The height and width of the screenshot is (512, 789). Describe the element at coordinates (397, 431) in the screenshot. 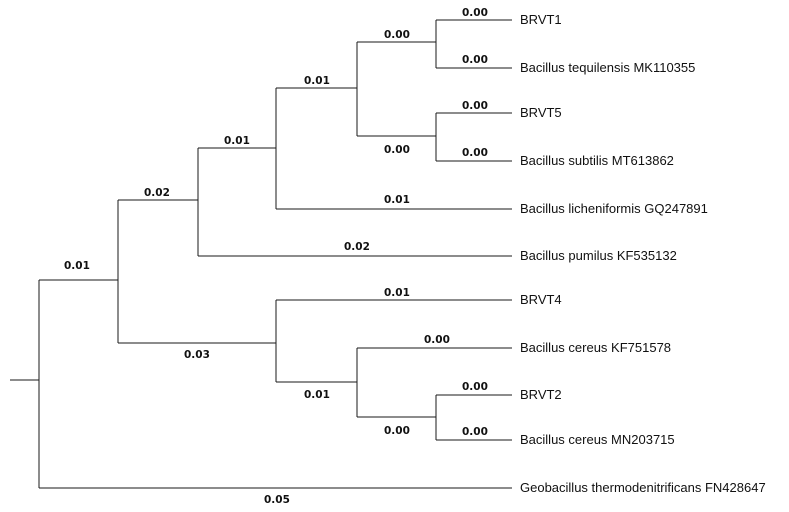

I see `blen-clade-t2-mn: 0.00` at that location.